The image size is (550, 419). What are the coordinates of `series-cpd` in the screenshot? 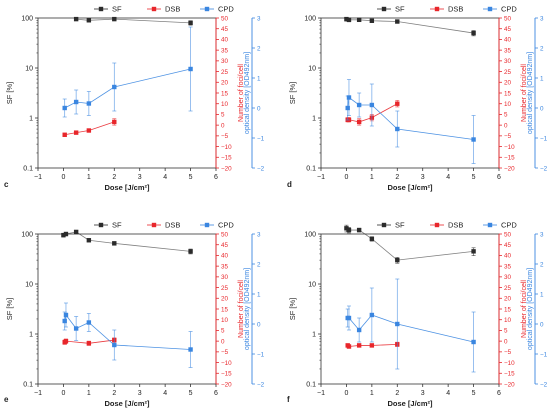 It's located at (127, 72).